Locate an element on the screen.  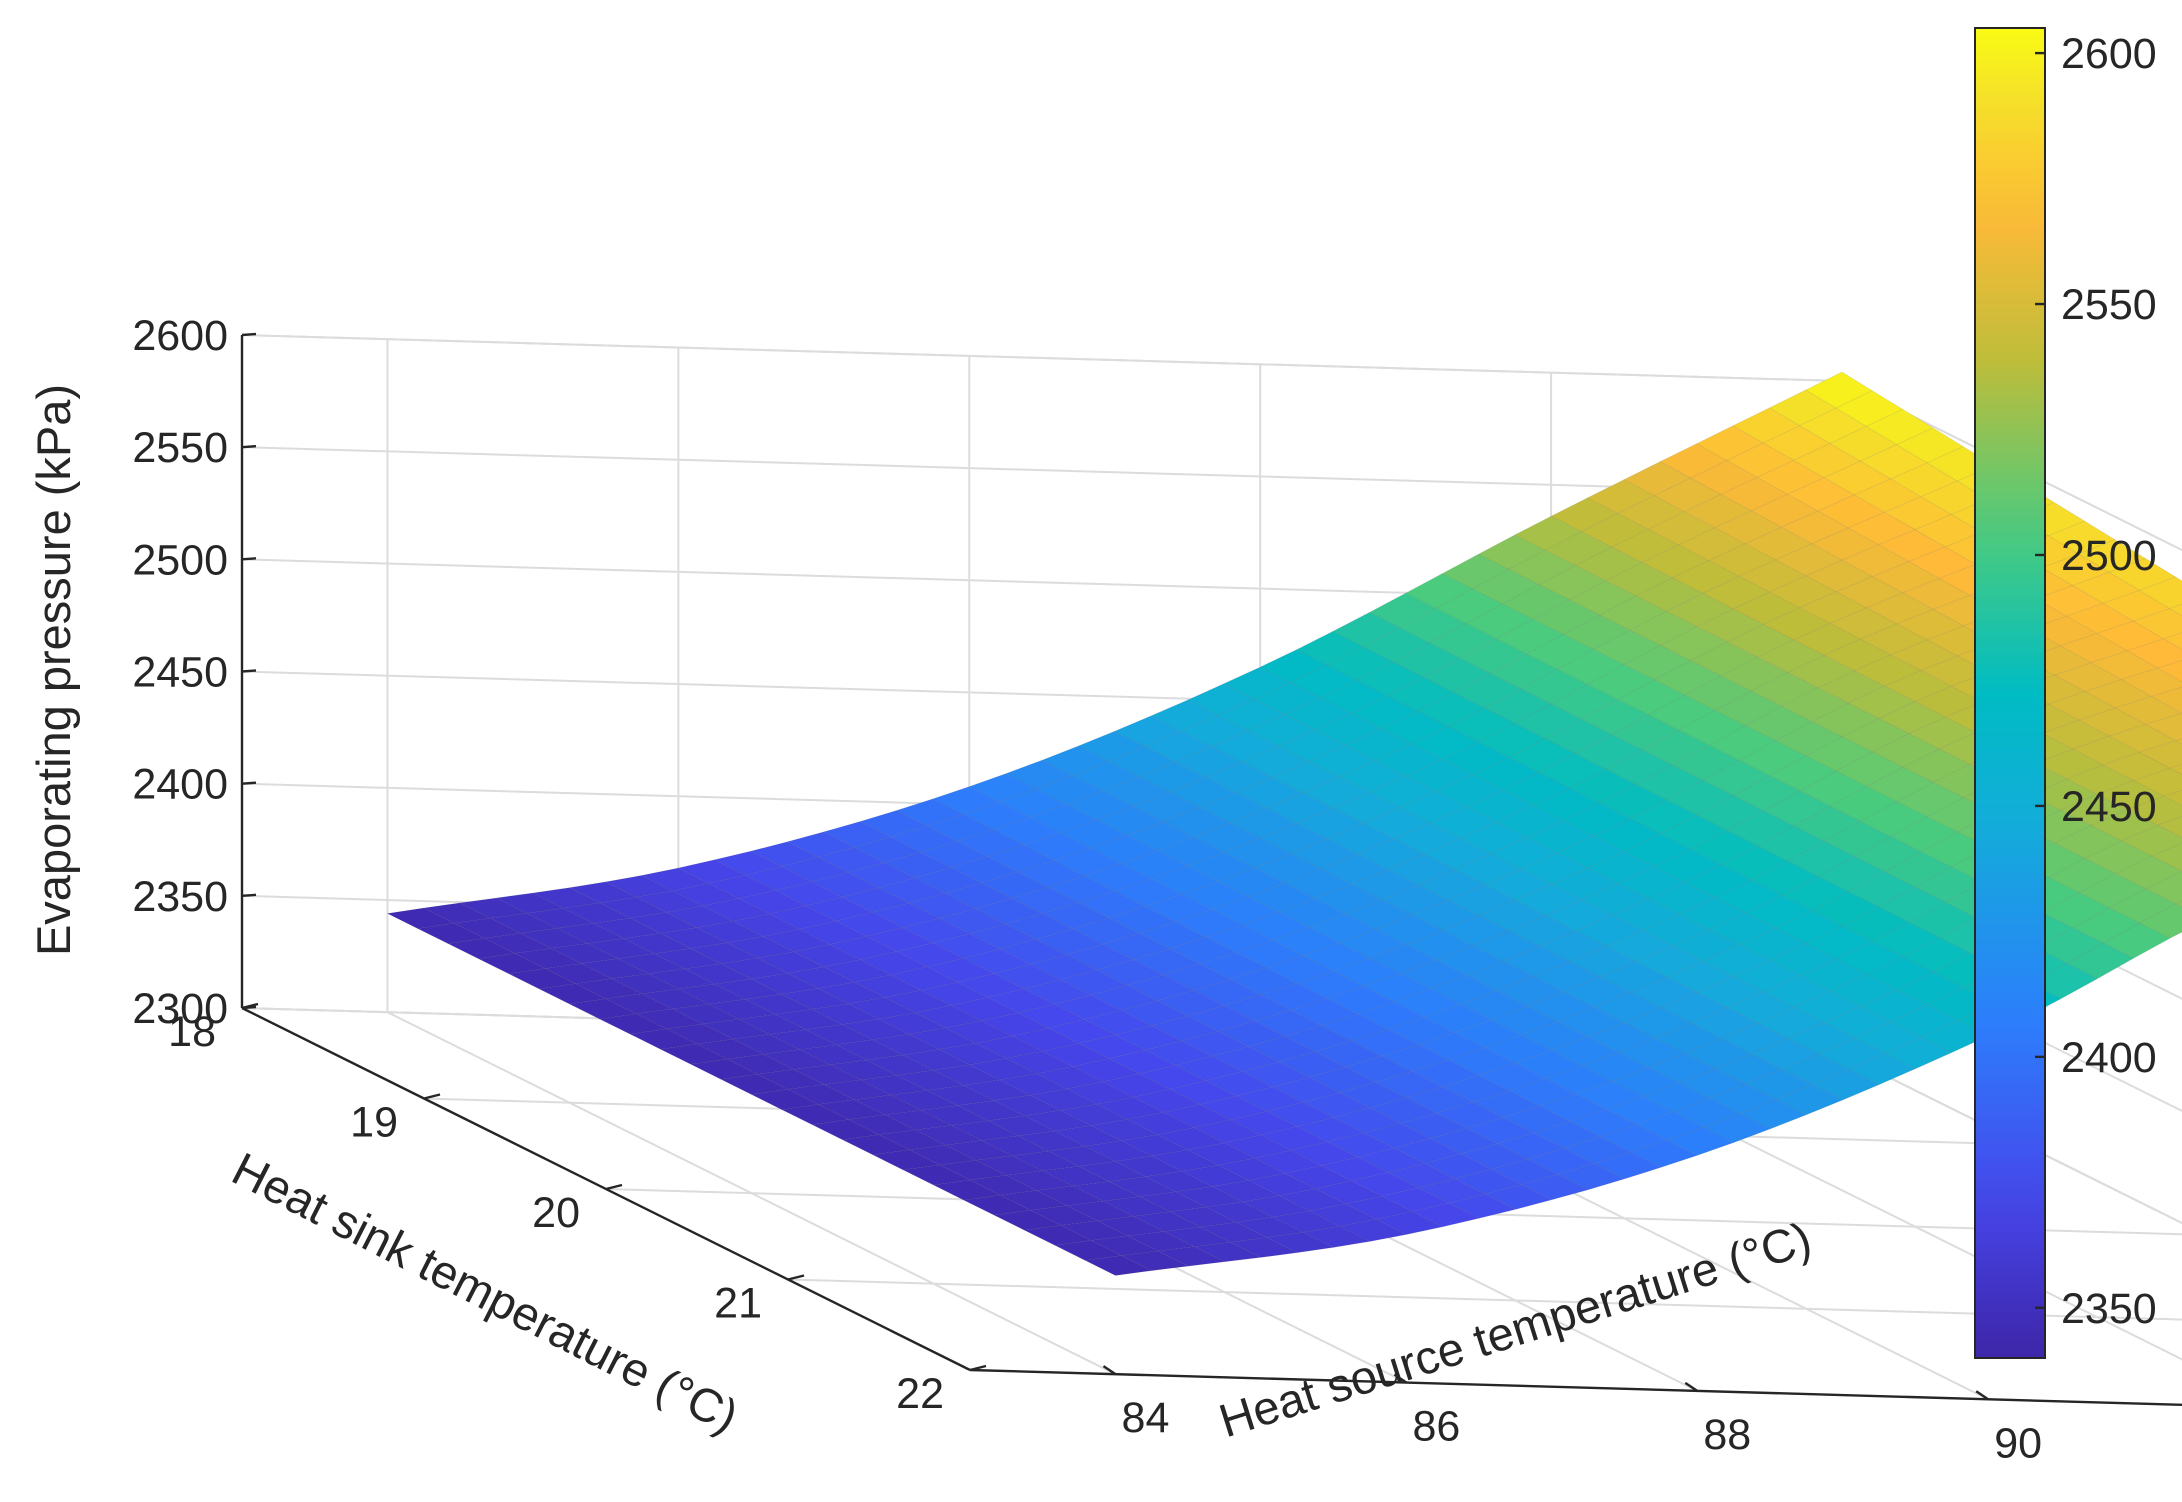
colorbar-frame is located at coordinates (2010, 693).